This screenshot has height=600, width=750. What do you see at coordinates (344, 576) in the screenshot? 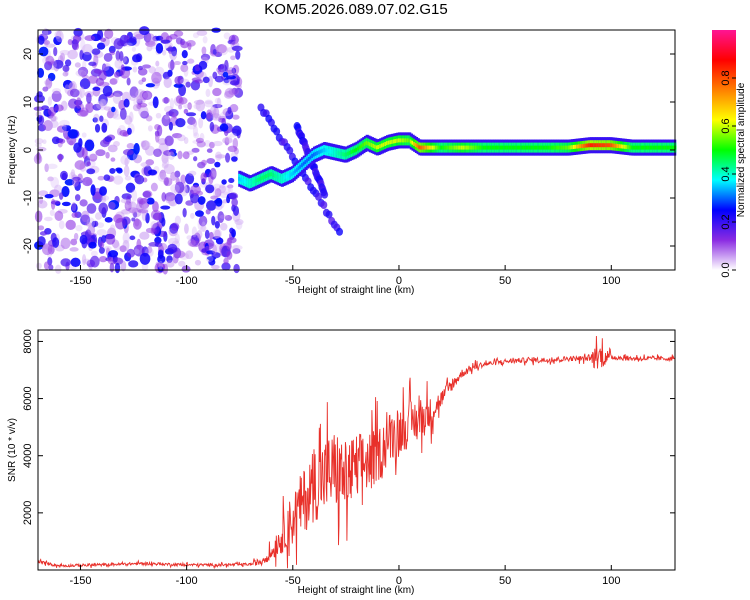
I see `snr-x-ticks: -150 -100 -50 0 50 100` at bounding box center [344, 576].